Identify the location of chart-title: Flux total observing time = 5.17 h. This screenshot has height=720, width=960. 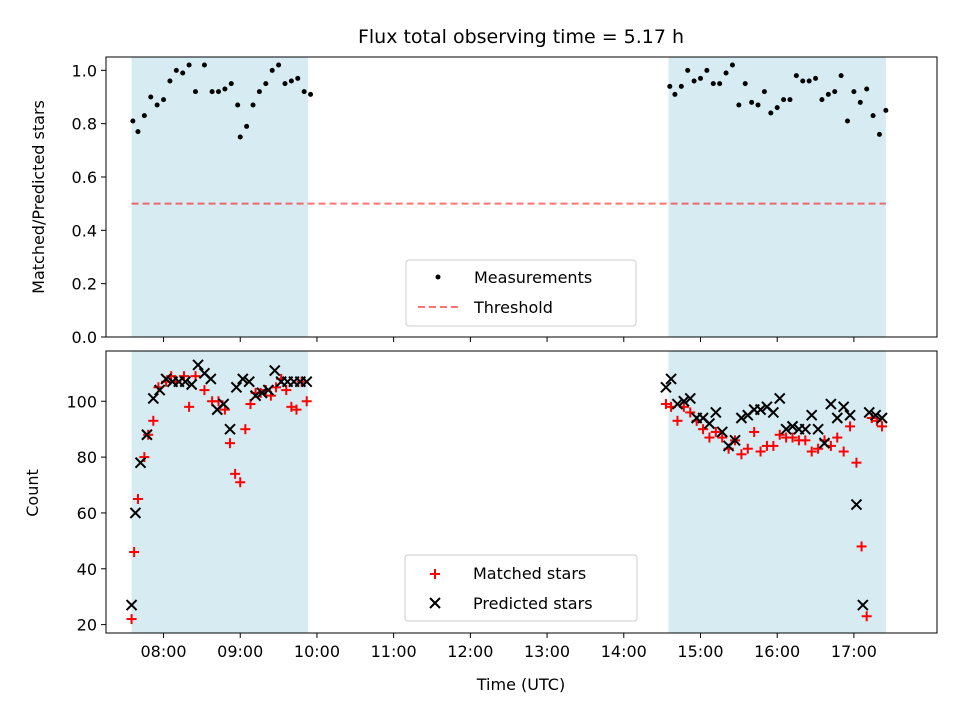
(521, 37).